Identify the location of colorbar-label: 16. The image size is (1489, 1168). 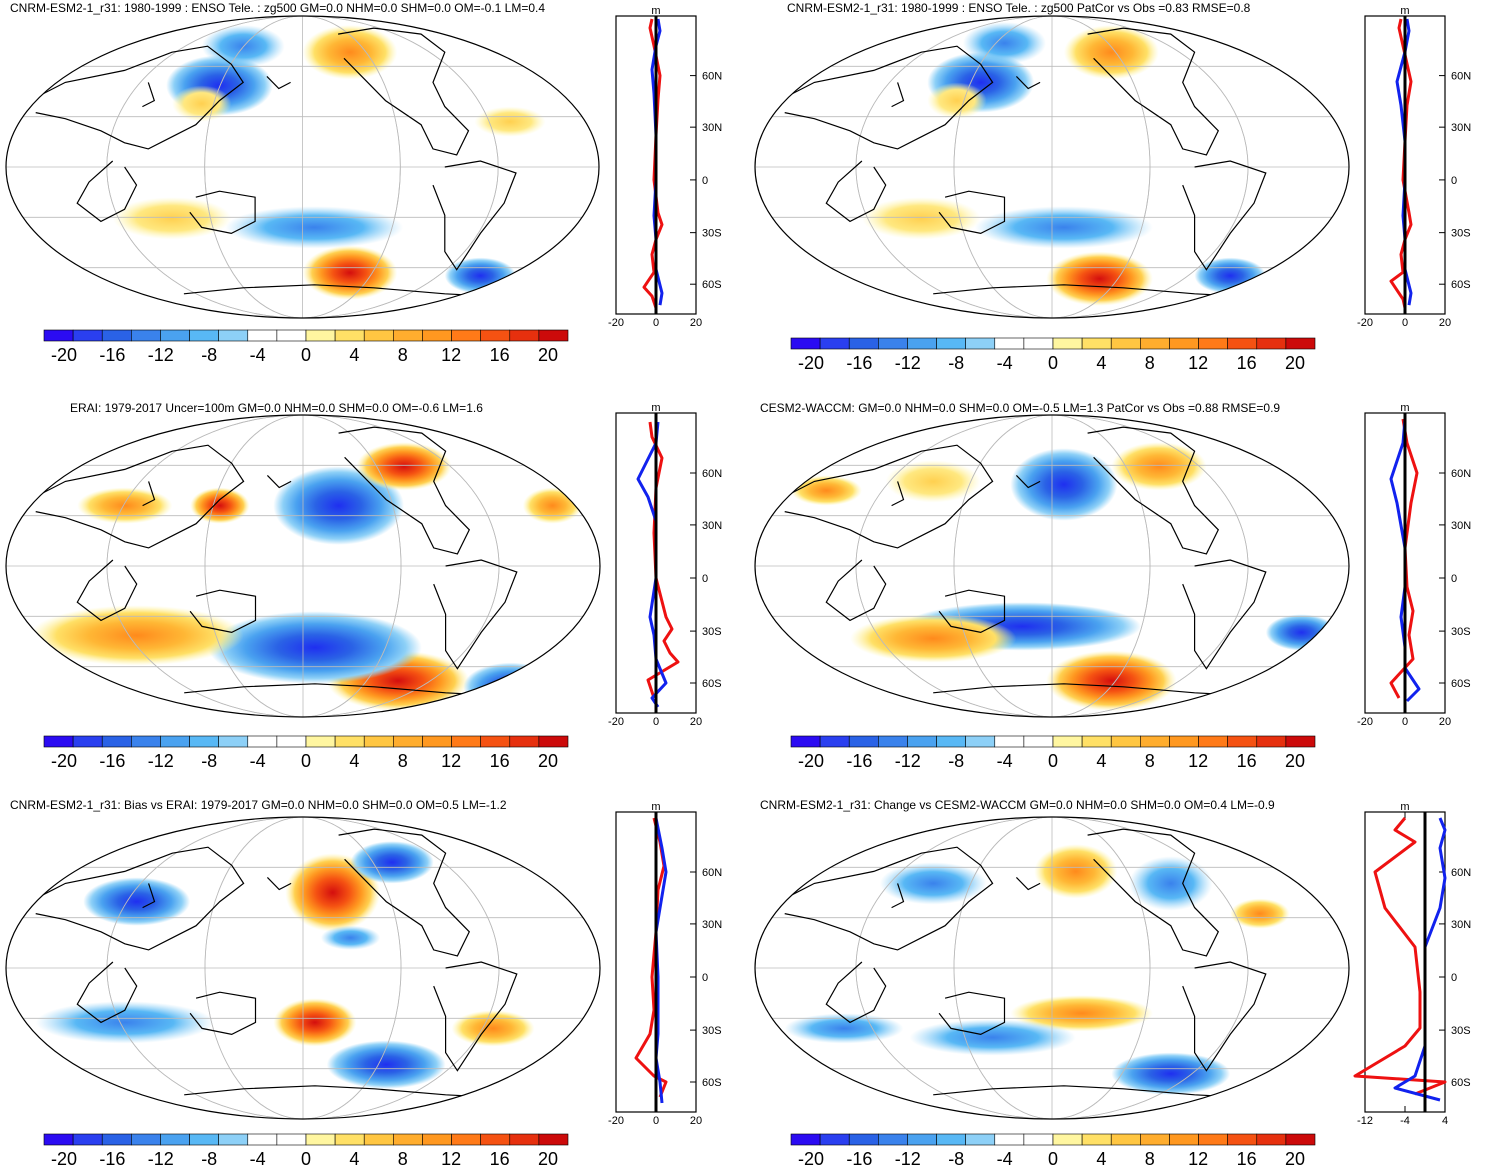
(500, 355).